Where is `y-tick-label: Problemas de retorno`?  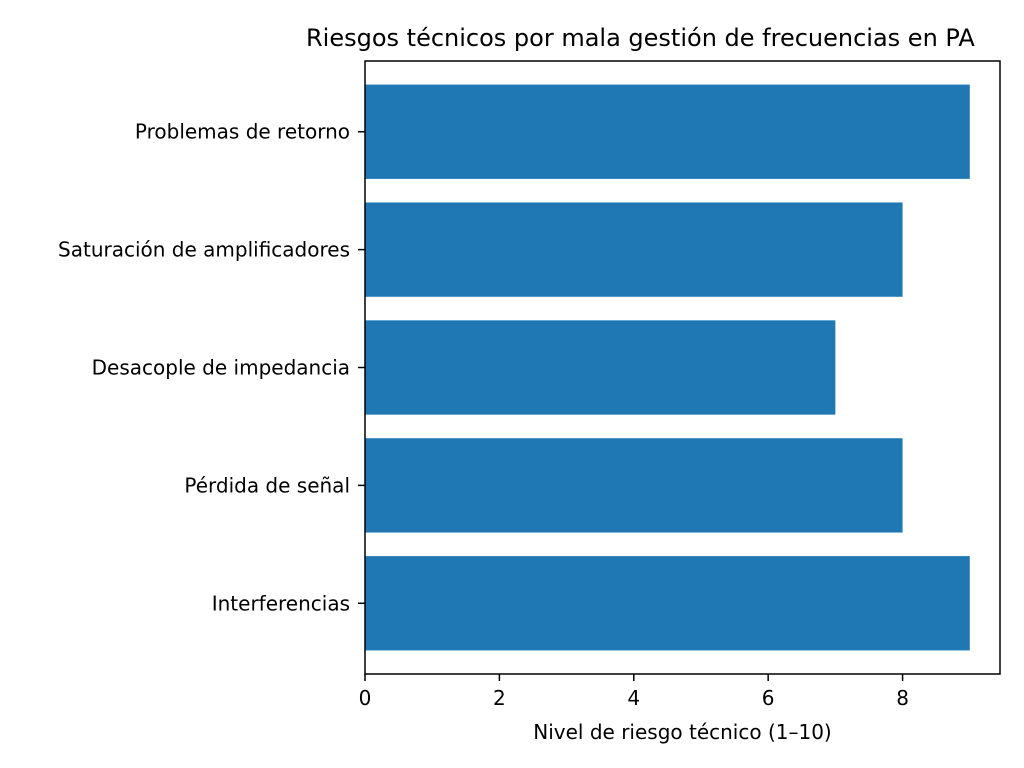 y-tick-label: Problemas de retorno is located at coordinates (242, 132).